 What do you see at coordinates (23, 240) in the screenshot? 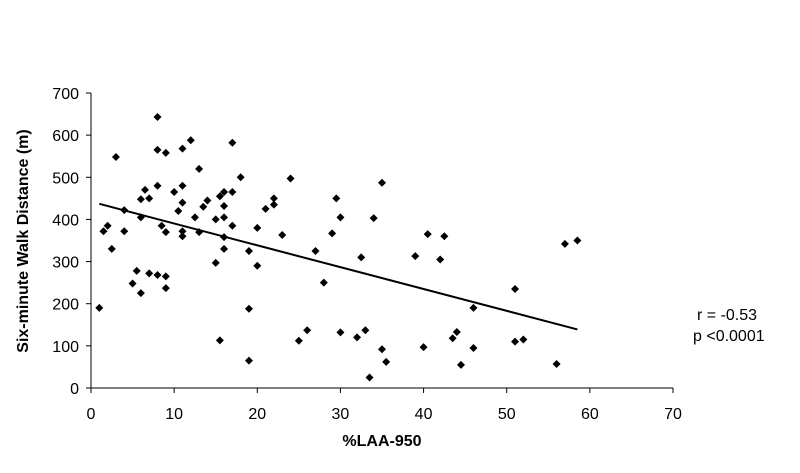
I see `y-axis-title: Six-minute Walk Distance (m)` at bounding box center [23, 240].